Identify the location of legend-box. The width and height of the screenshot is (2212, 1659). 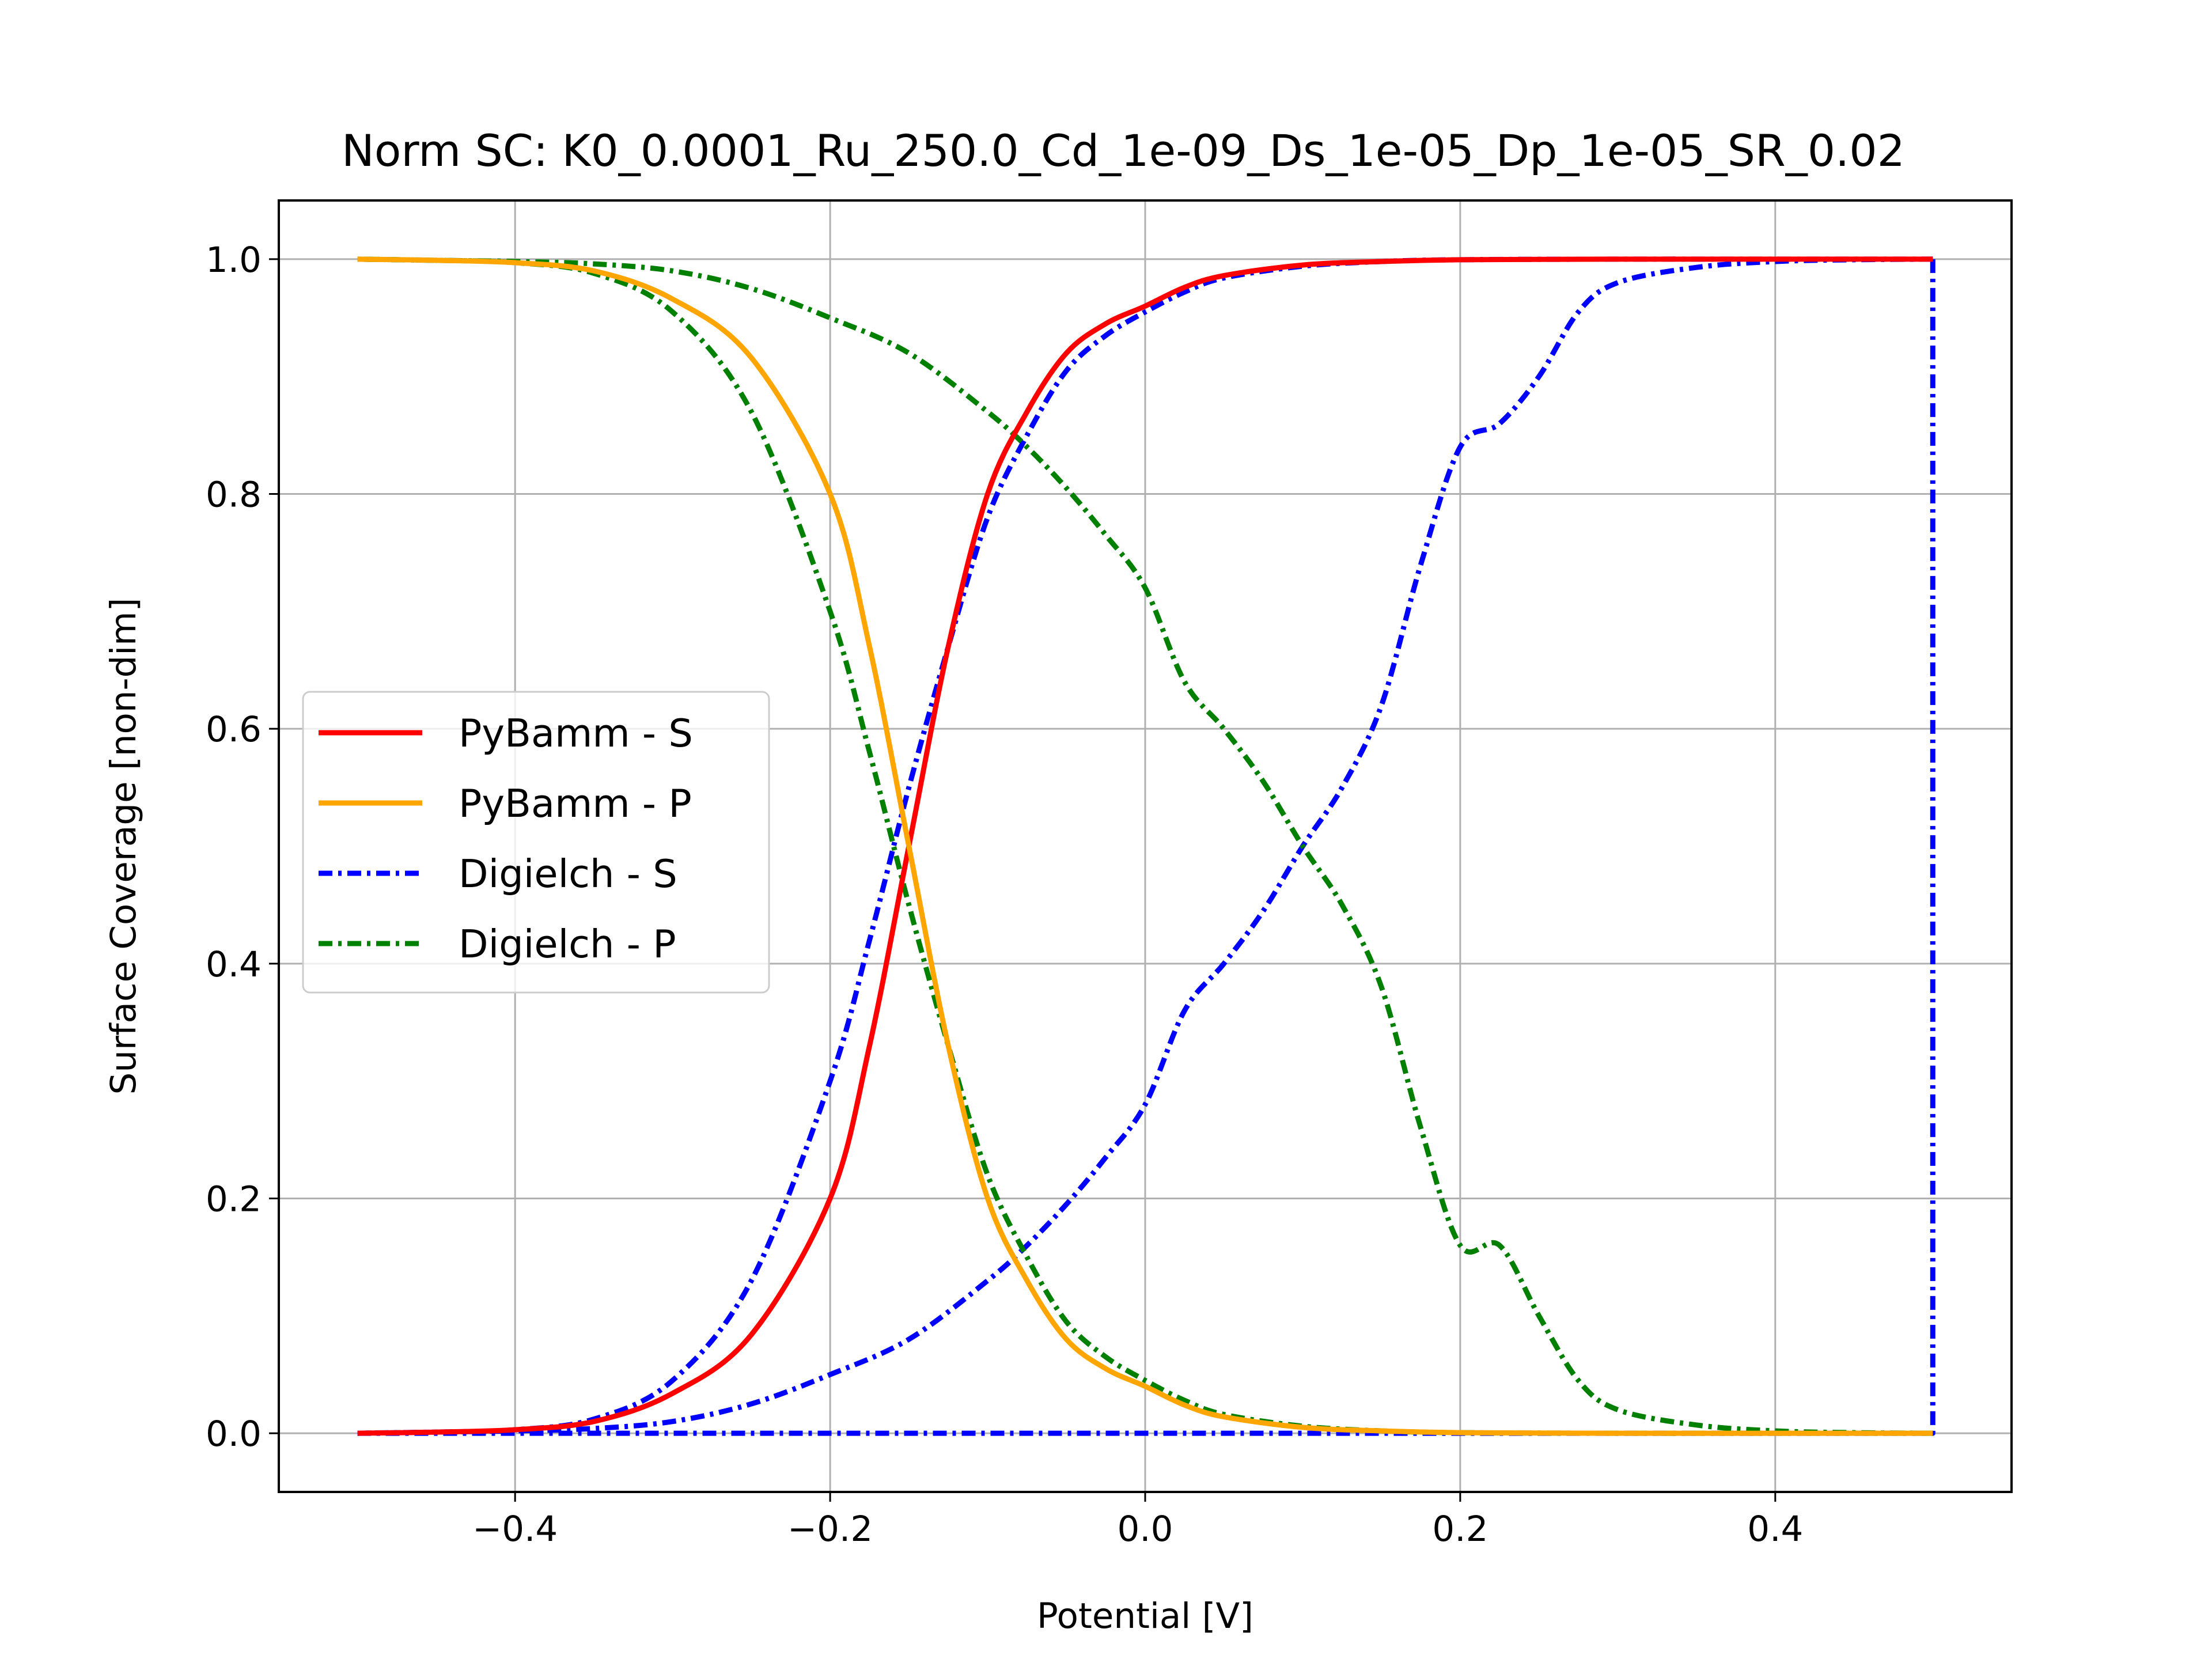
(536, 842).